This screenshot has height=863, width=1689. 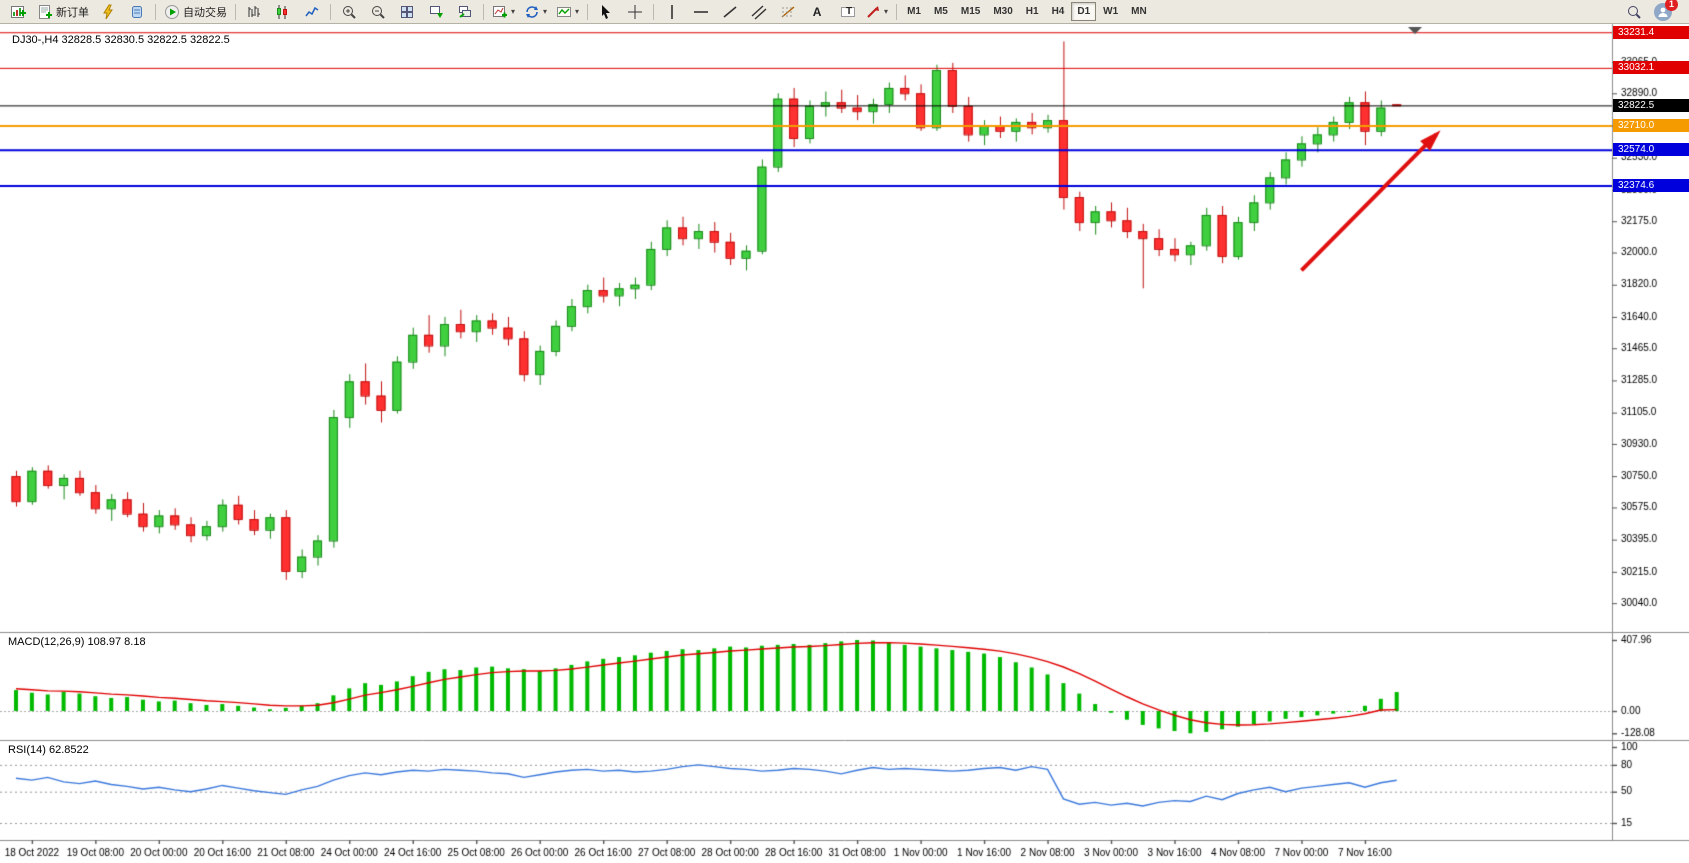 I want to click on vertical-line-button, so click(x=672, y=12).